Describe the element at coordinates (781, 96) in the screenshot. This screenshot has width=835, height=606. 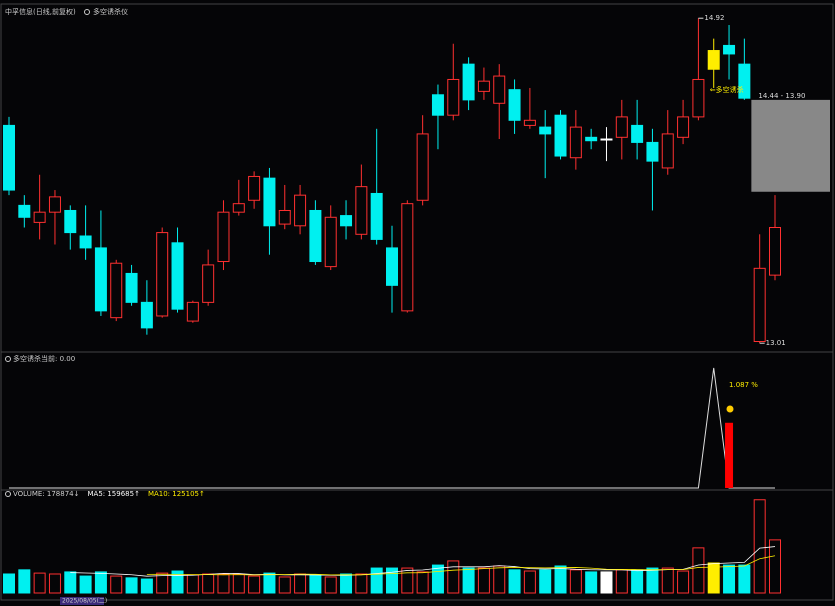
I see `zone-label: 14.44 - 13.90` at that location.